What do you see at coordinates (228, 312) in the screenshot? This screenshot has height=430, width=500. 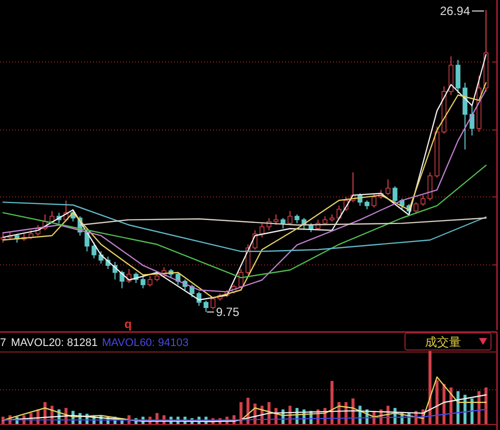 I see `annotation: 9.75` at bounding box center [228, 312].